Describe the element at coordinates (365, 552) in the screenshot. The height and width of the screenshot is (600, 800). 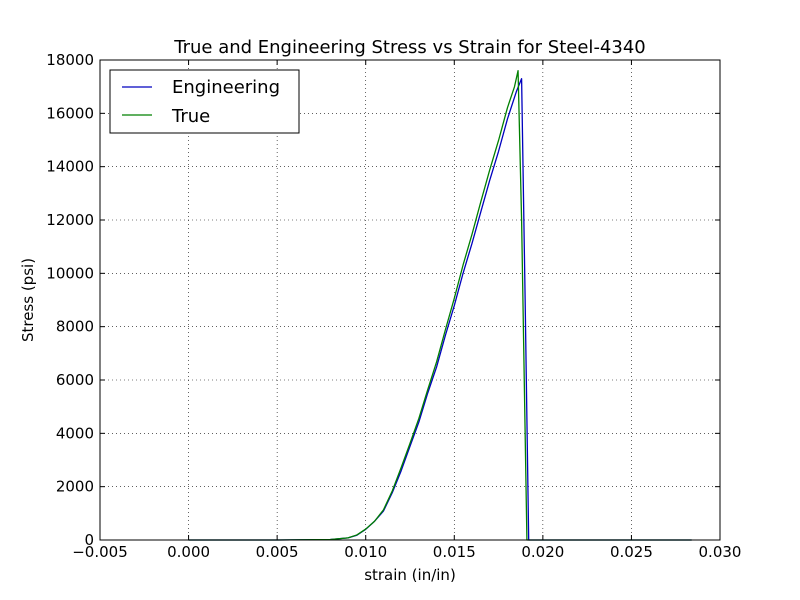
I see `x-tick-label: 0.010` at that location.